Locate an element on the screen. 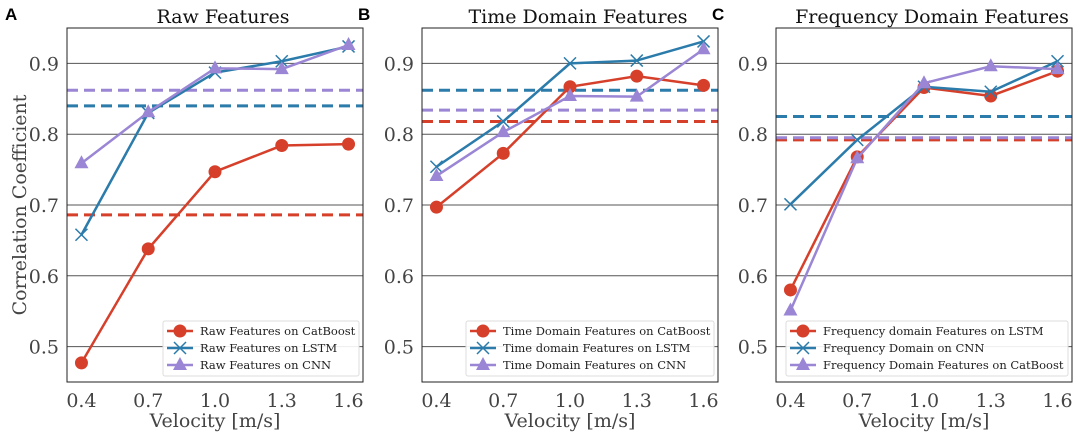  y-axis-label: Correlation Coefficient is located at coordinates (20, 204).